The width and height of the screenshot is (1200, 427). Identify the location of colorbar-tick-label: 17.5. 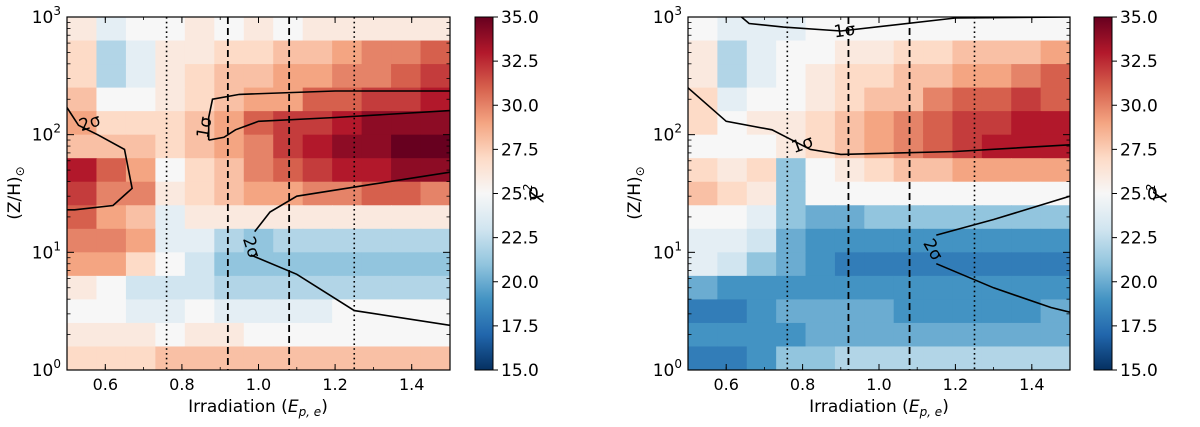
(520, 327).